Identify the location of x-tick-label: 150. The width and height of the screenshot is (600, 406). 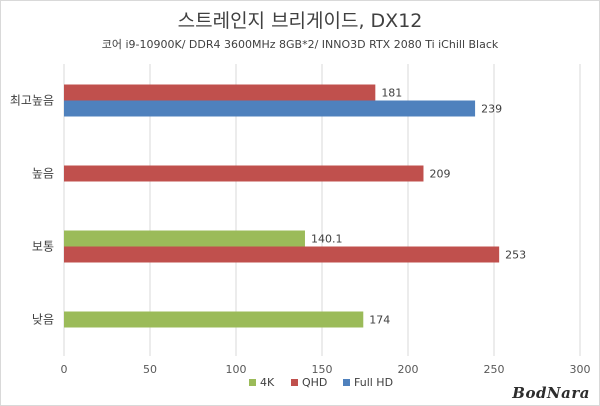
(322, 369).